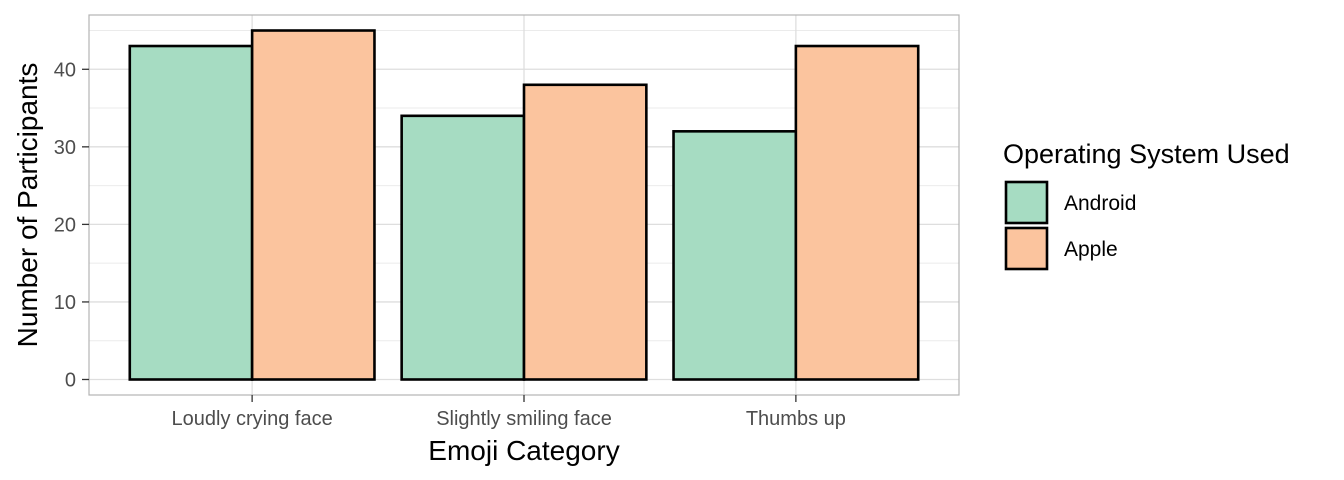 This screenshot has height=480, width=1344. What do you see at coordinates (524, 419) in the screenshot?
I see `x-tick-label: Slightly smiling face` at bounding box center [524, 419].